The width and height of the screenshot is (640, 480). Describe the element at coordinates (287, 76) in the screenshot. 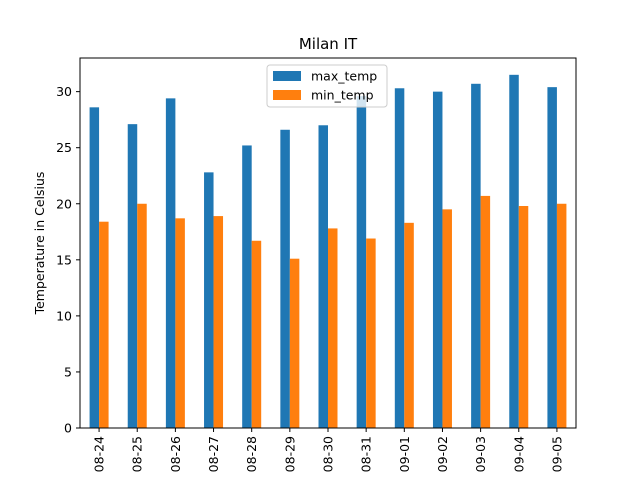

I see `legend-swatch-max_temp` at that location.